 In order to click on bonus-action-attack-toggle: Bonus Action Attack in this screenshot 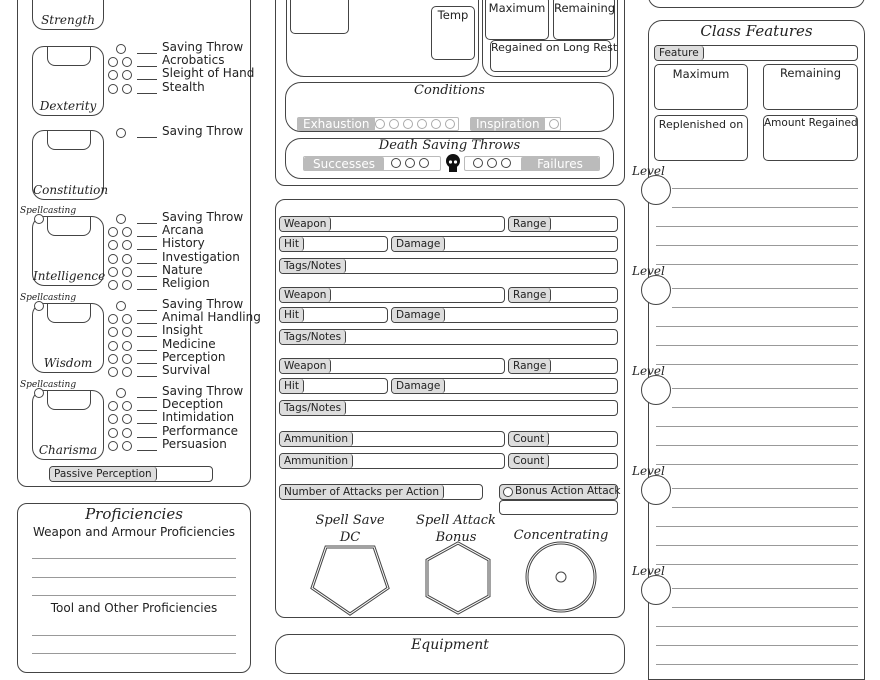, I will do `click(560, 492)`.